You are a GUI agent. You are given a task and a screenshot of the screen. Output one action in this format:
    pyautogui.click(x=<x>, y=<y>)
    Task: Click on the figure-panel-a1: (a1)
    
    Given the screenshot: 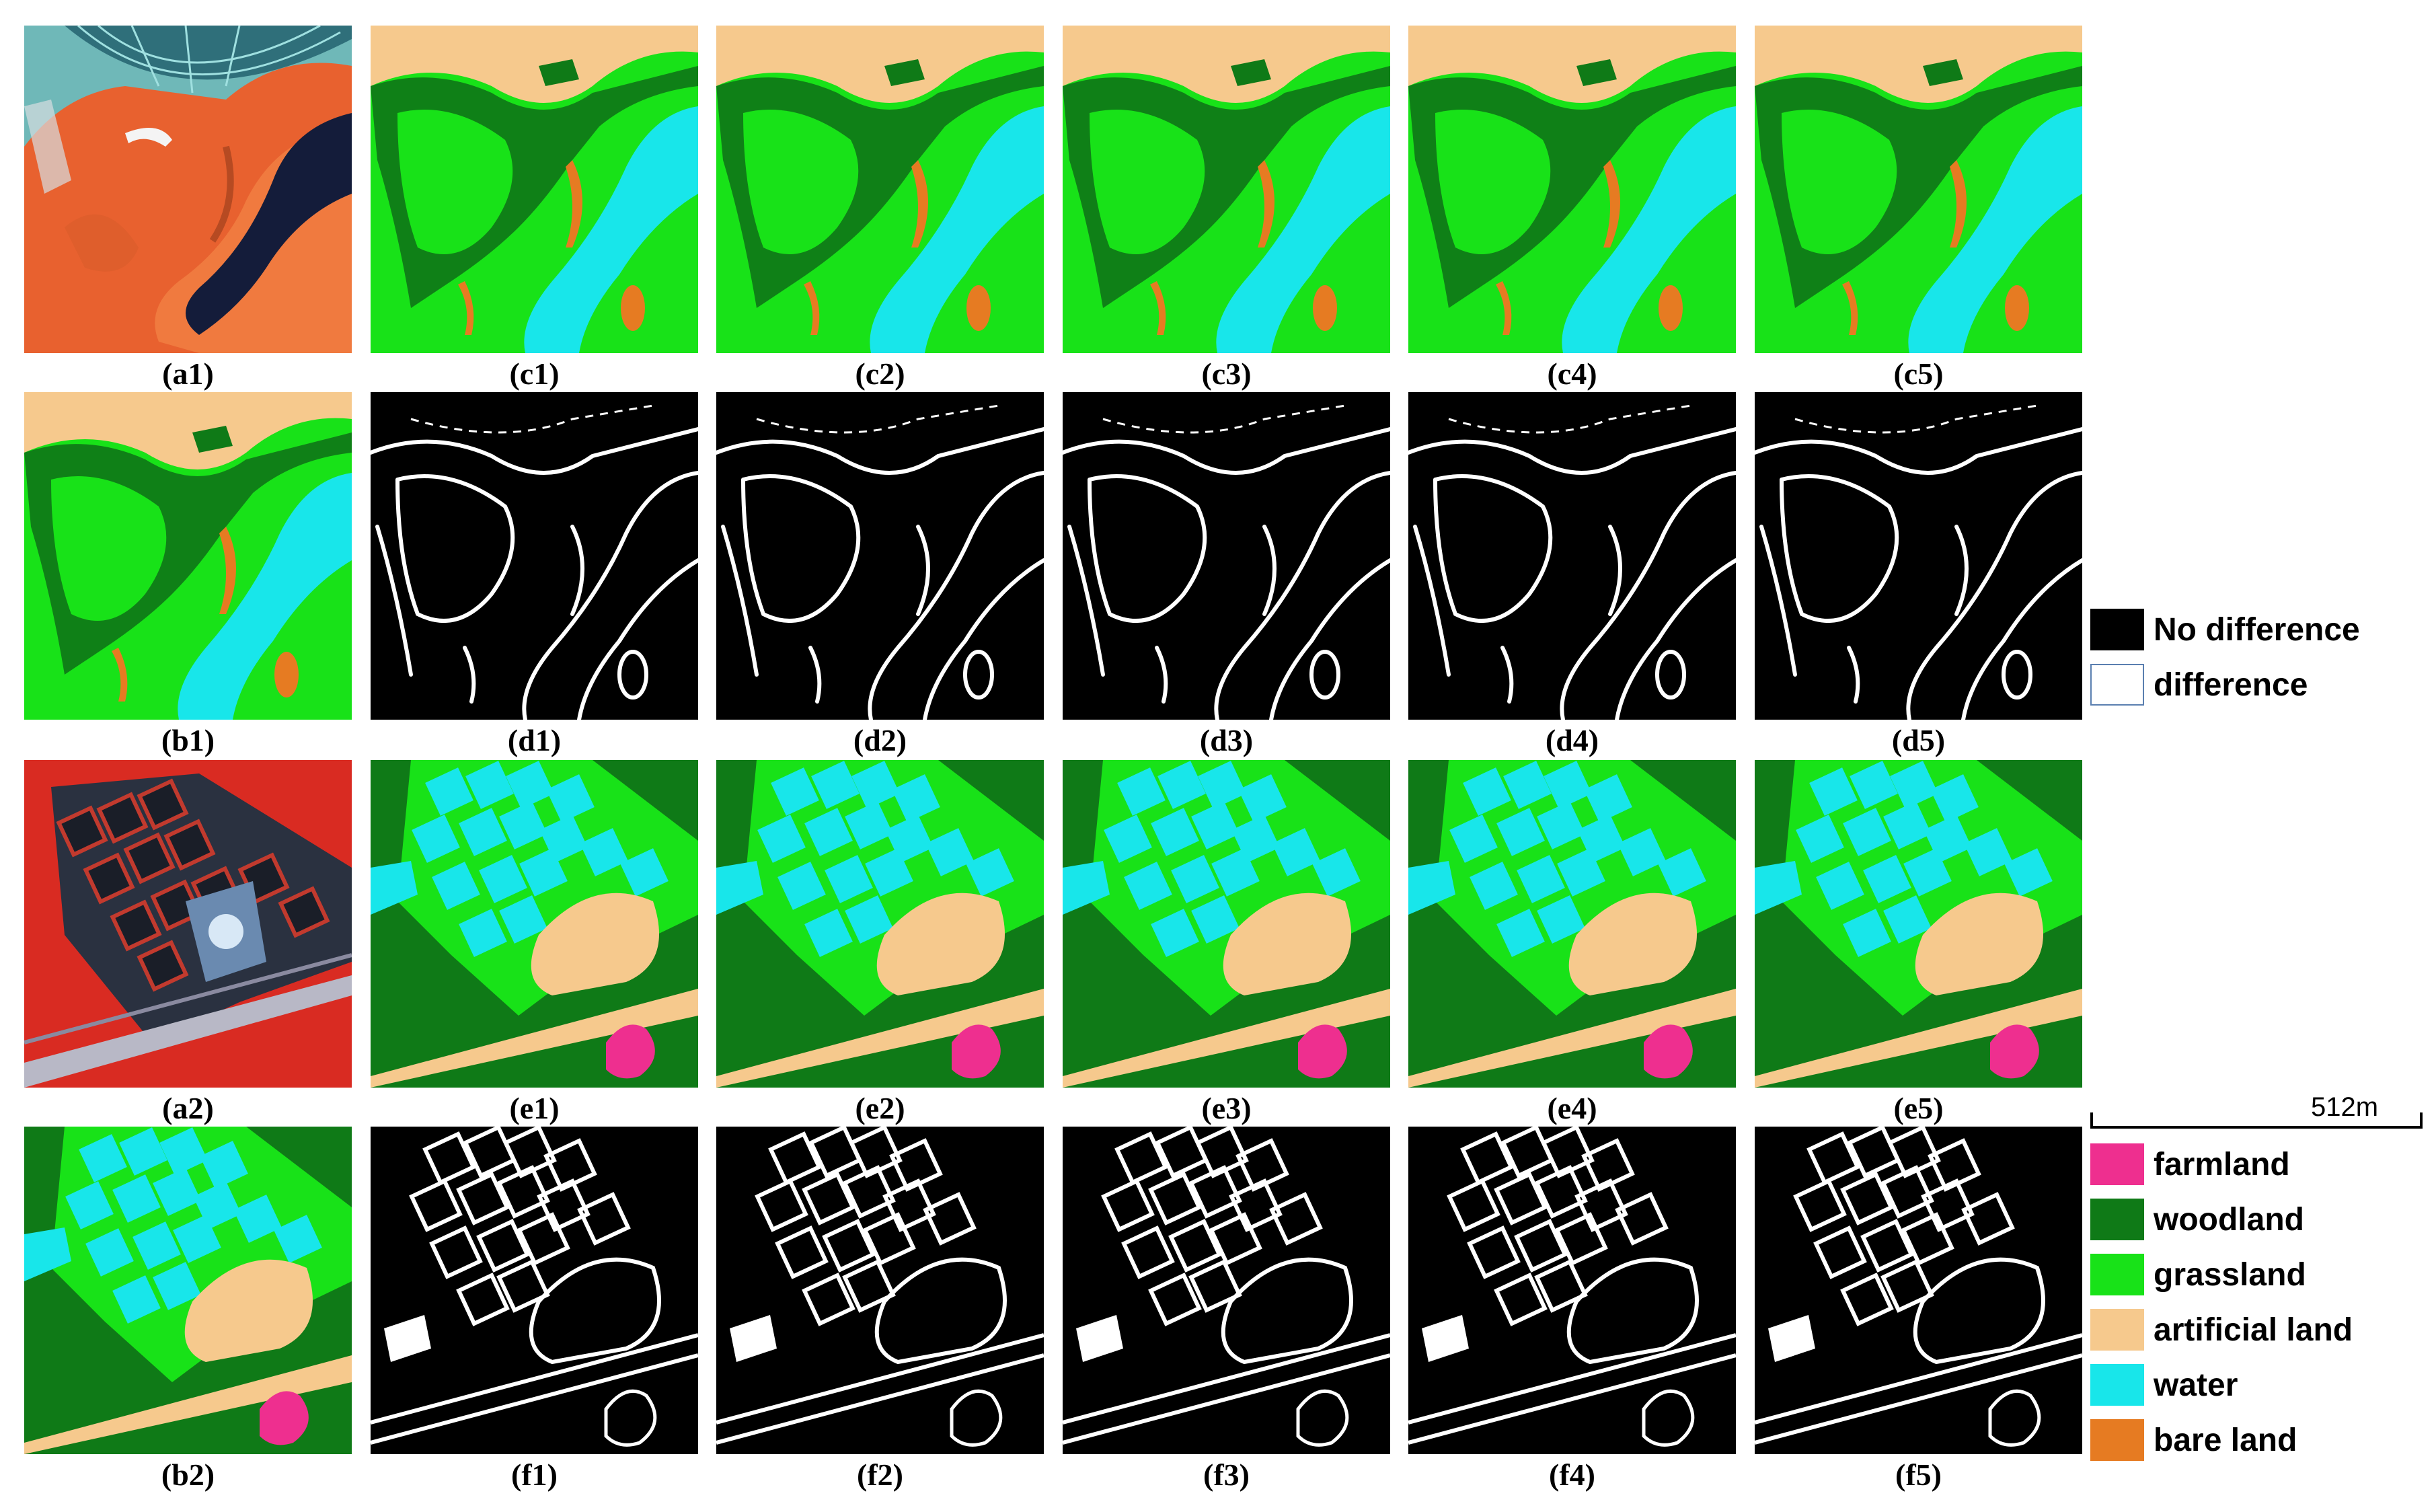 What is the action you would take?
    pyautogui.click(x=188, y=210)
    